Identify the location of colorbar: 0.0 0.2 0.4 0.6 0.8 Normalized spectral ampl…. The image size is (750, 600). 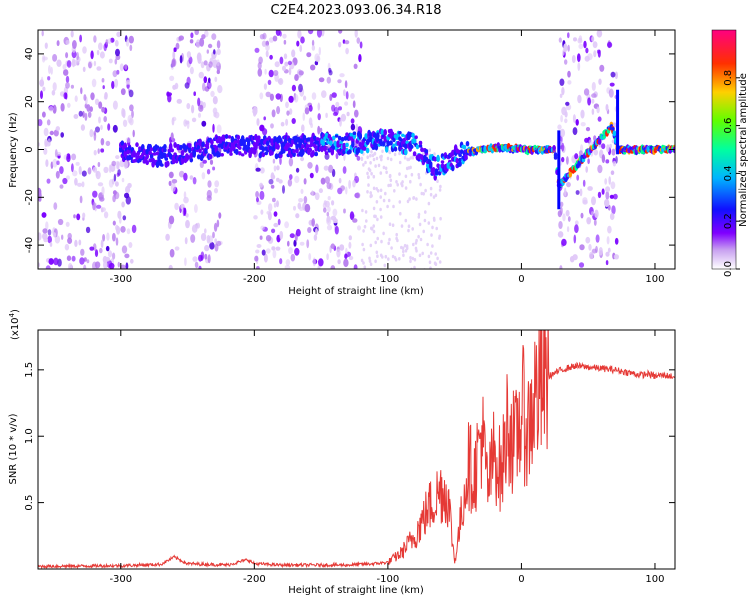
(730, 153).